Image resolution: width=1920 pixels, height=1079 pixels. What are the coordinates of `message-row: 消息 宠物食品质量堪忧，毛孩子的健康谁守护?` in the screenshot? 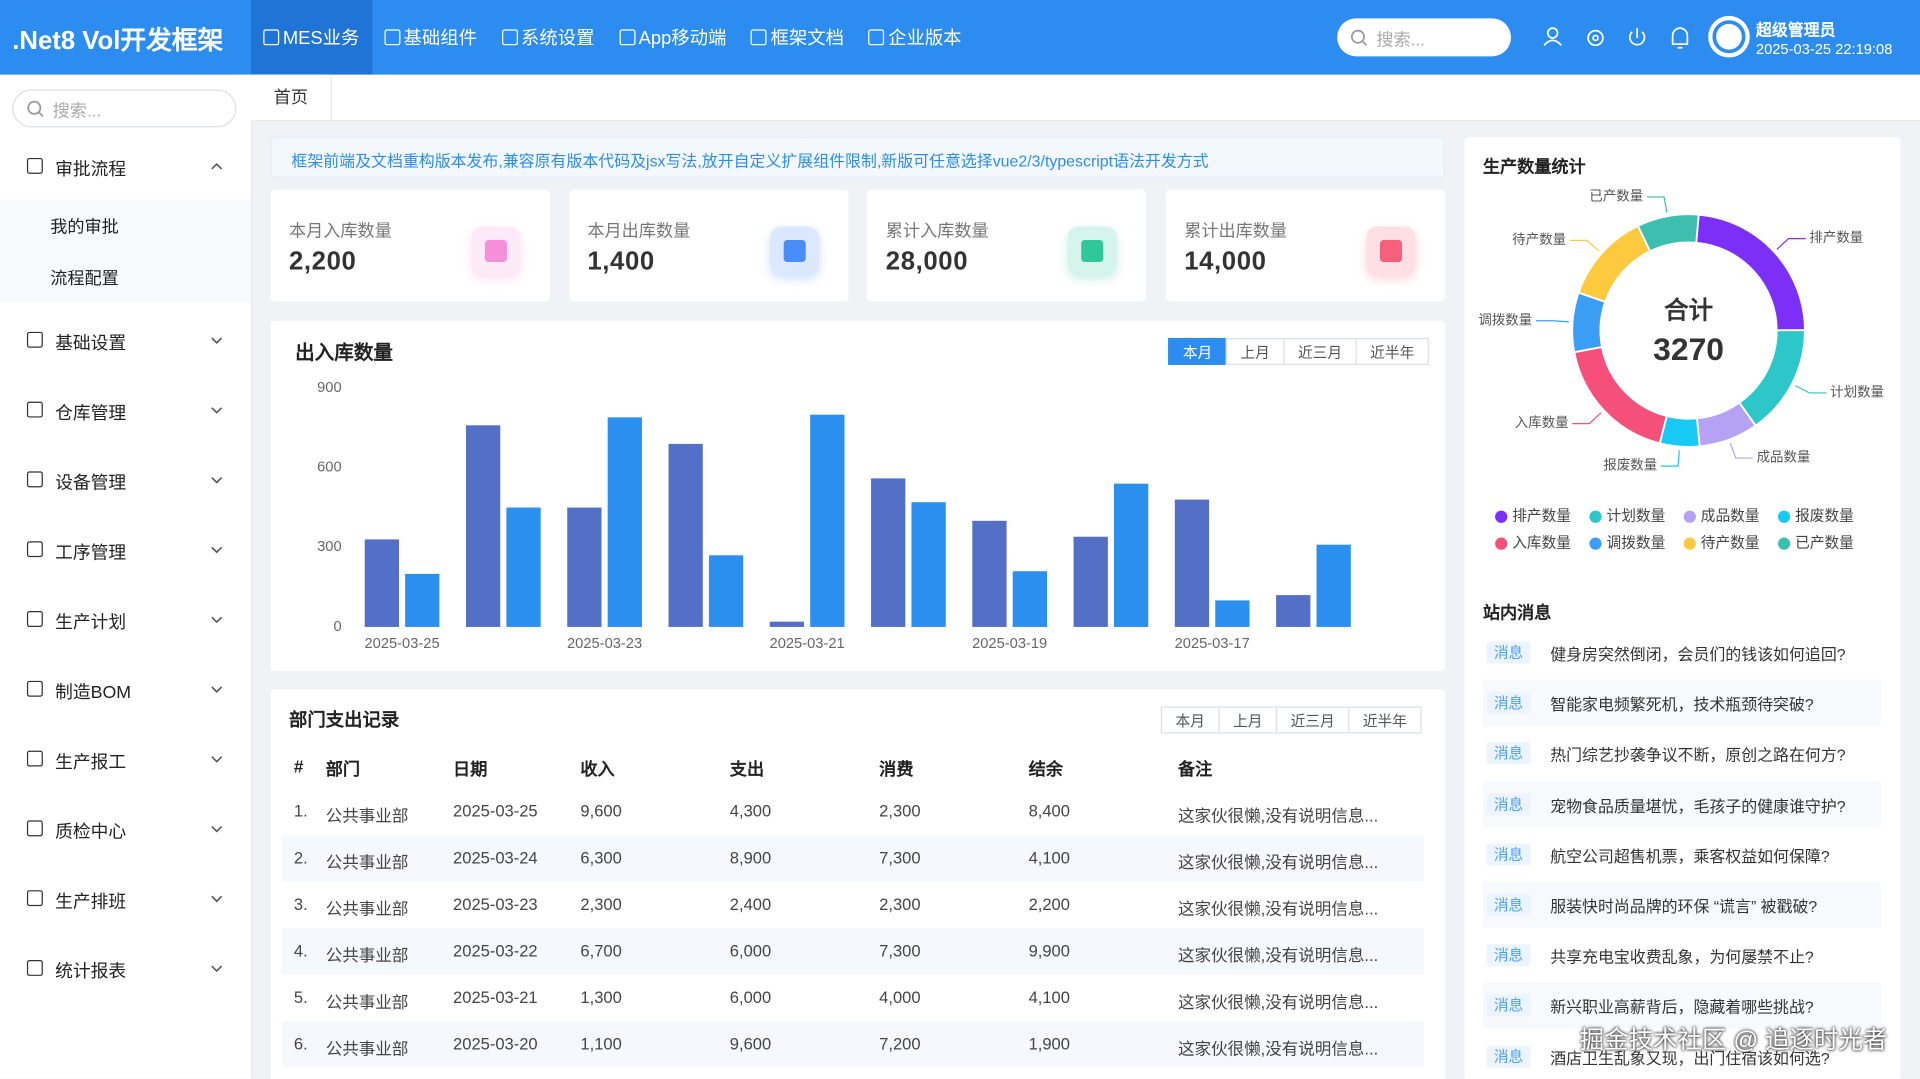 It's located at (1681, 804).